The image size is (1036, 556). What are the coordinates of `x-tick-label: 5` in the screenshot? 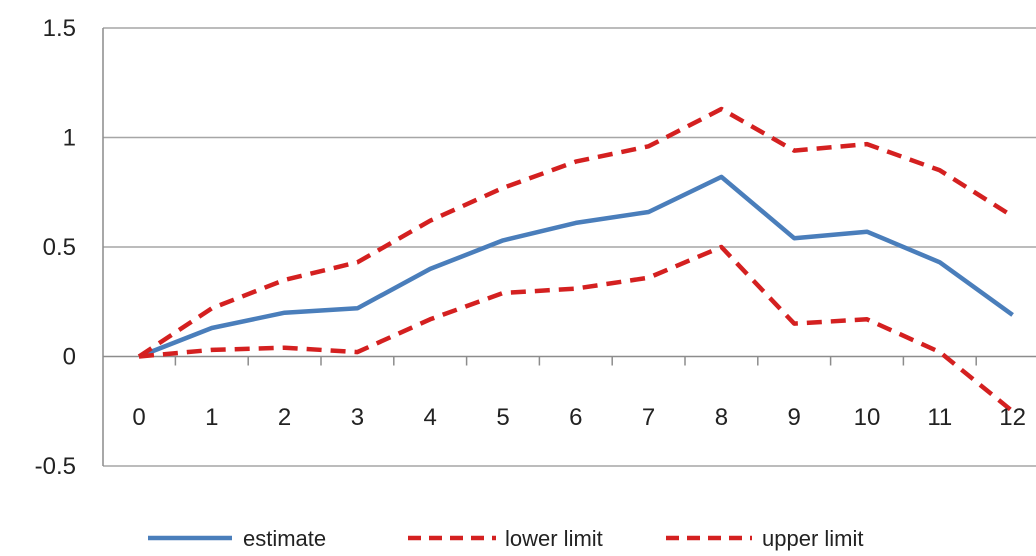 It's located at (502, 417).